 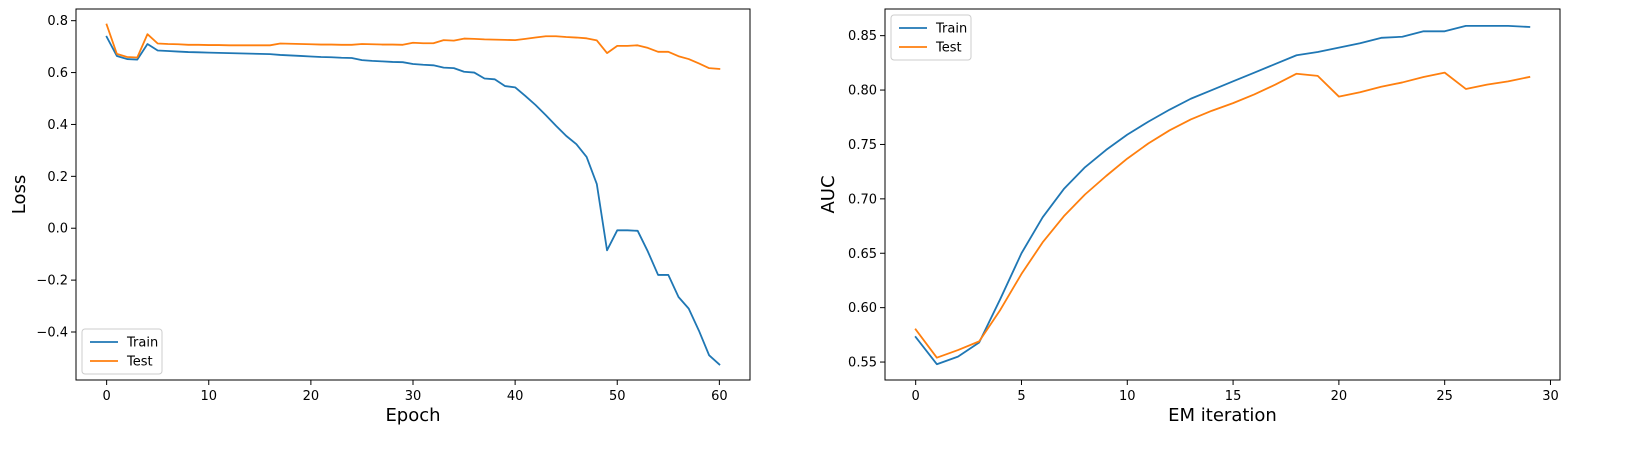 What do you see at coordinates (1444, 396) in the screenshot?
I see `x-tick-label: 25` at bounding box center [1444, 396].